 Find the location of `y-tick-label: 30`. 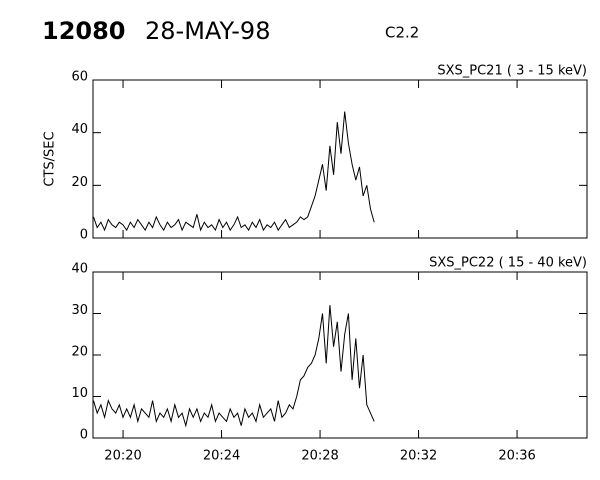

y-tick-label: 30 is located at coordinates (79, 310).